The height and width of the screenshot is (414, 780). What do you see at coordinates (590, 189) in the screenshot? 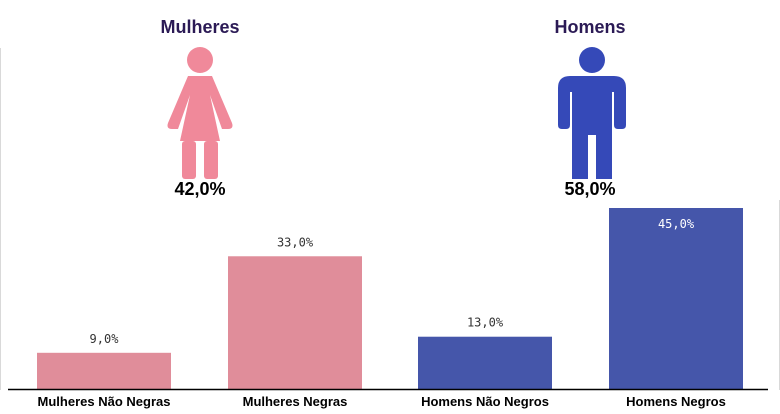
I see `group-percent-homens: 58,0%` at bounding box center [590, 189].